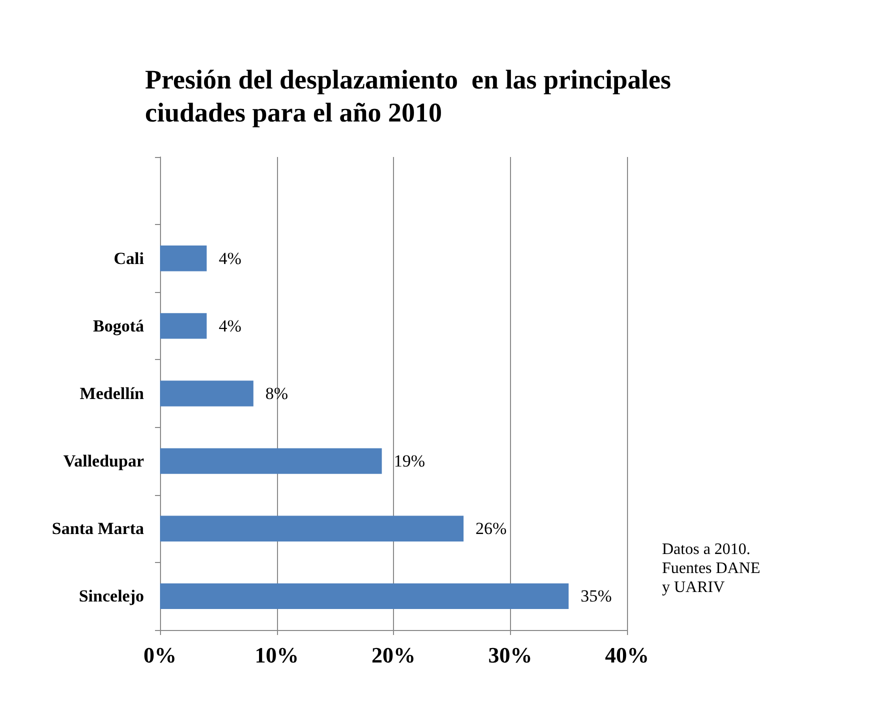 Image resolution: width=895 pixels, height=712 pixels. Describe the element at coordinates (276, 393) in the screenshot. I see `data-label: 8%` at that location.